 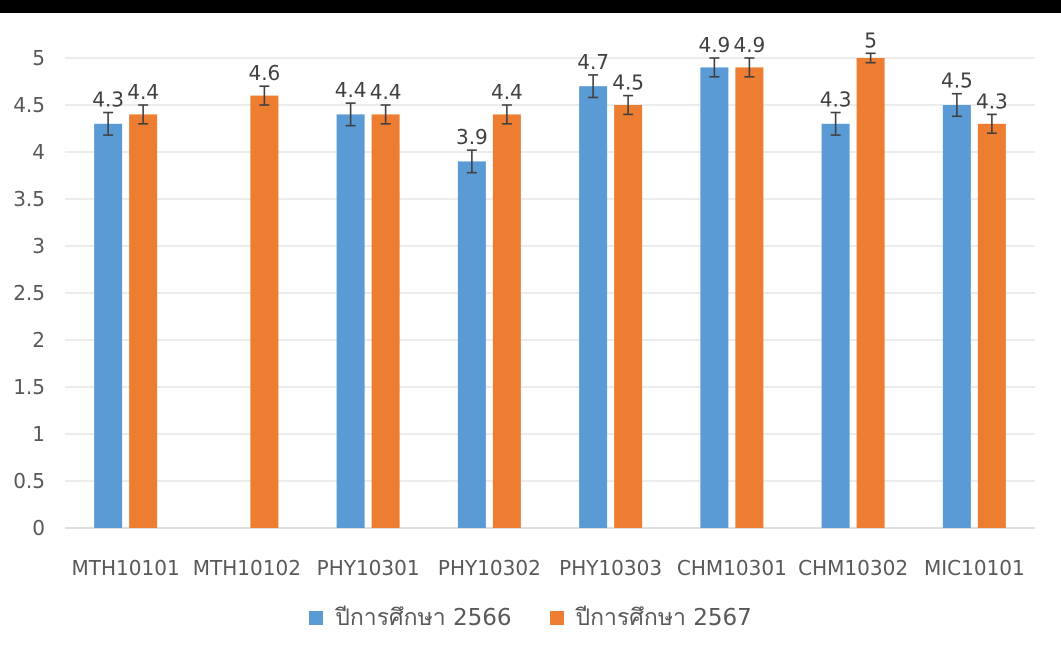 I want to click on y-tick-label: 3.5, so click(x=29, y=199).